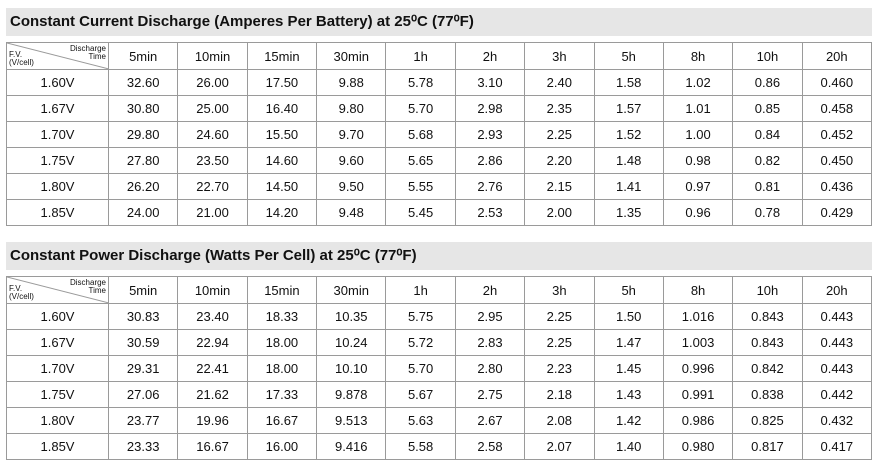 This screenshot has width=878, height=465. What do you see at coordinates (490, 82) in the screenshot?
I see `cell: 3.10` at bounding box center [490, 82].